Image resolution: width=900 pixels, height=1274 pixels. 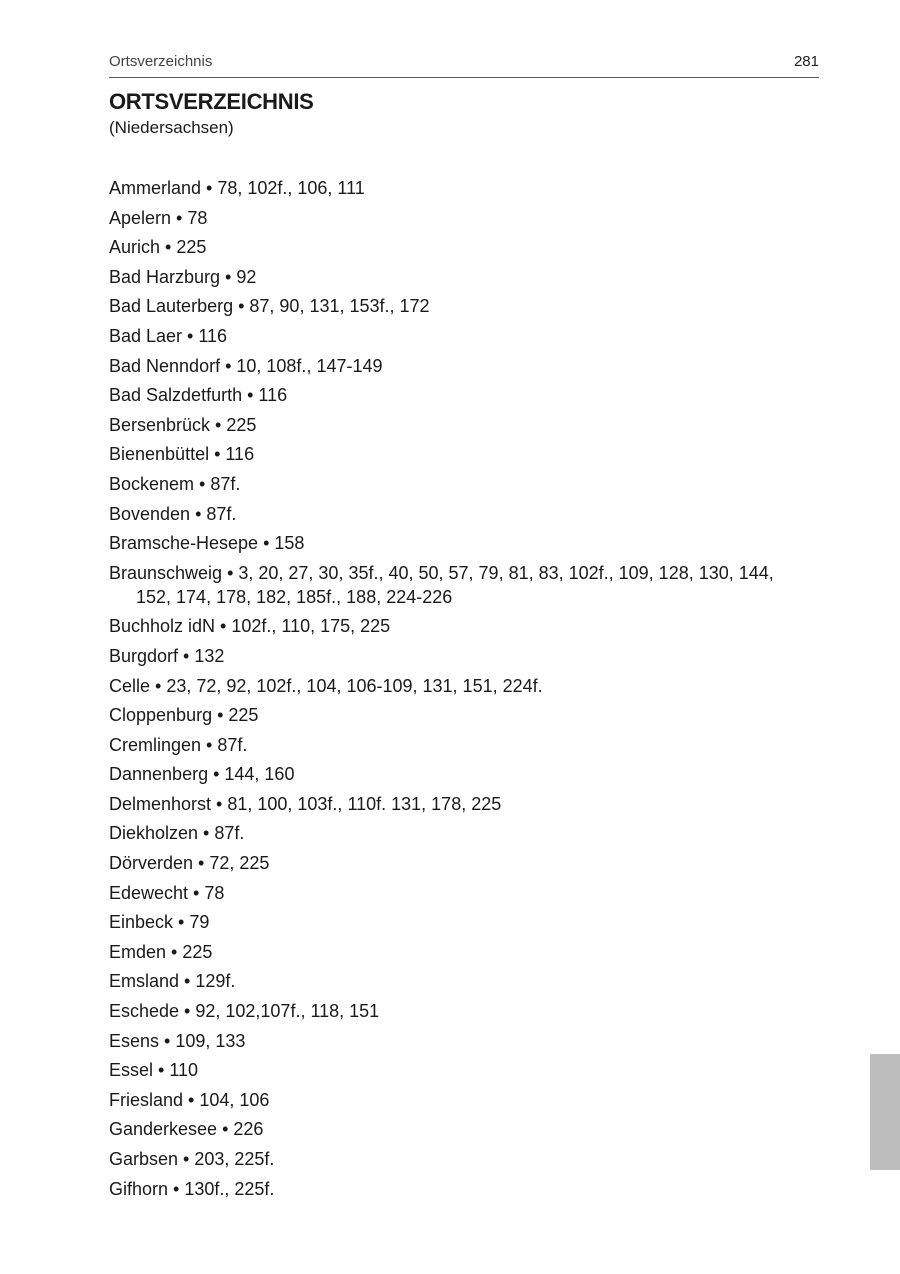 What do you see at coordinates (211, 101) in the screenshot?
I see `page-title: ORTSVERZEICHNIS` at bounding box center [211, 101].